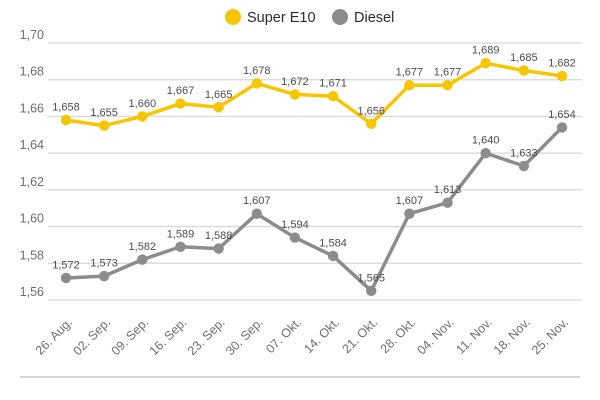 This screenshot has width=600, height=400. Describe the element at coordinates (130, 336) in the screenshot. I see `x-tick-label: 09. Sep.` at that location.